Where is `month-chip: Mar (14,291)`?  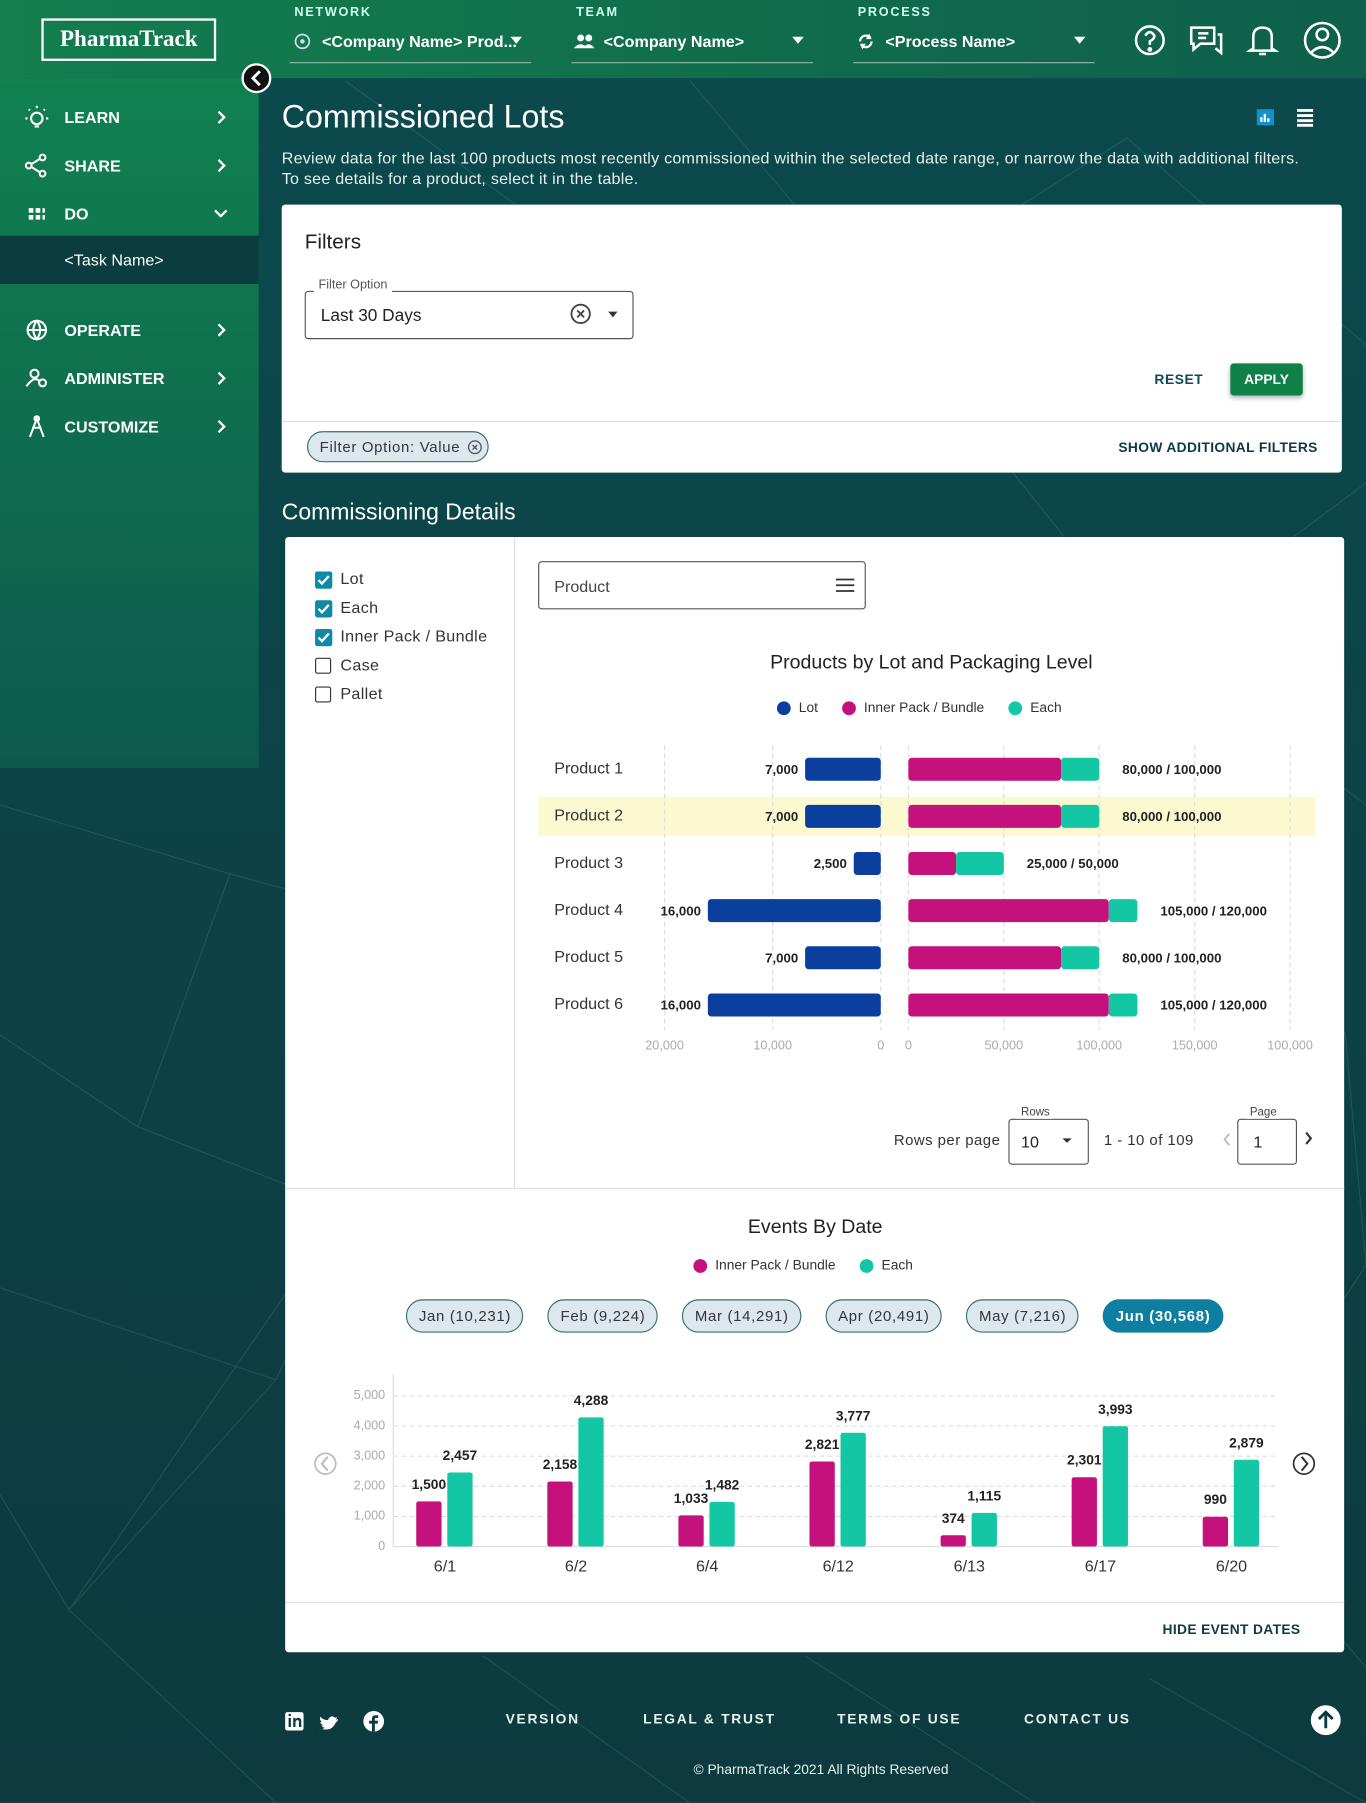
month-chip: Mar (14,291) is located at coordinates (742, 1316).